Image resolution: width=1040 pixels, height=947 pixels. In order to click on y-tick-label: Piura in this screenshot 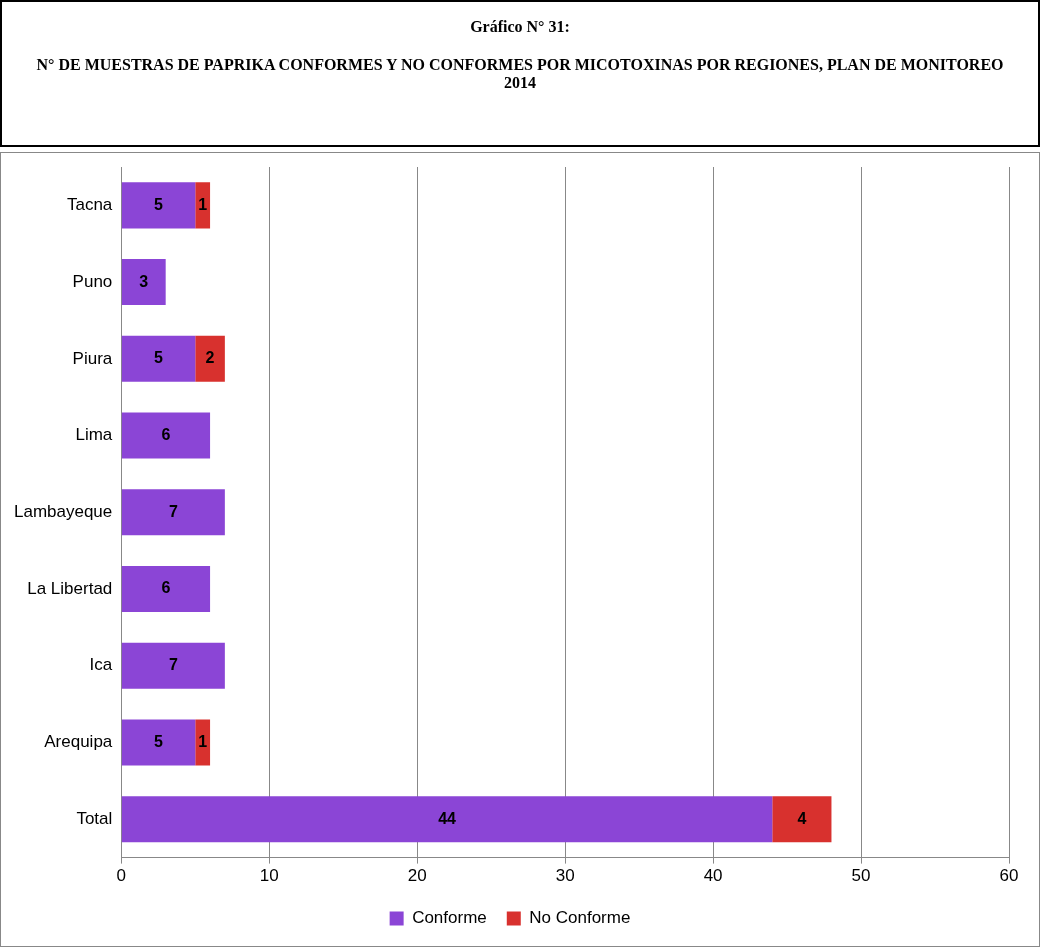, I will do `click(92, 358)`.